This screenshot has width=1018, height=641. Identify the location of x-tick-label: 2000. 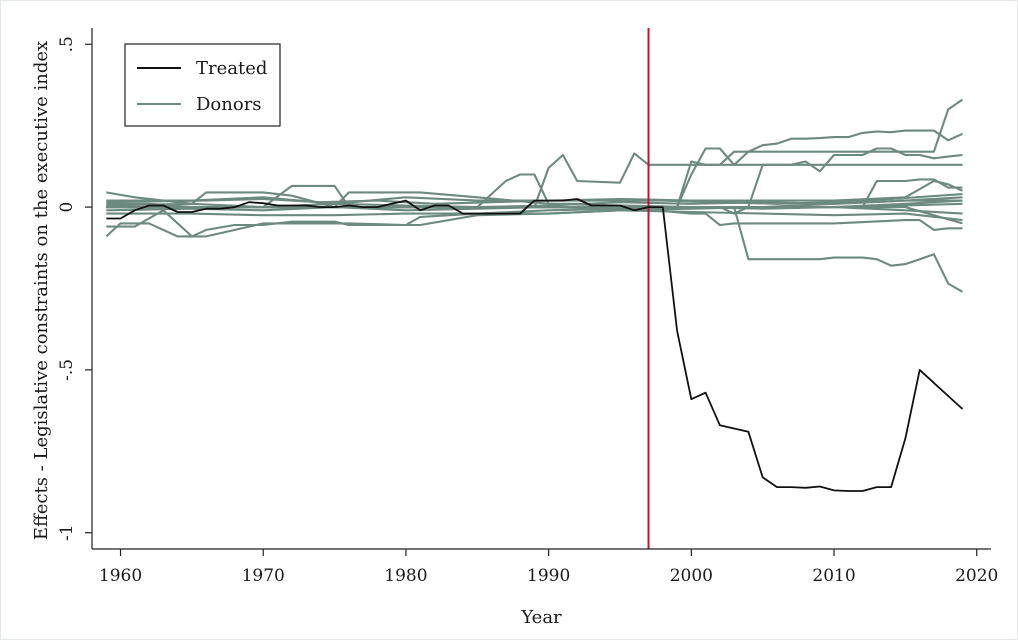
(691, 576).